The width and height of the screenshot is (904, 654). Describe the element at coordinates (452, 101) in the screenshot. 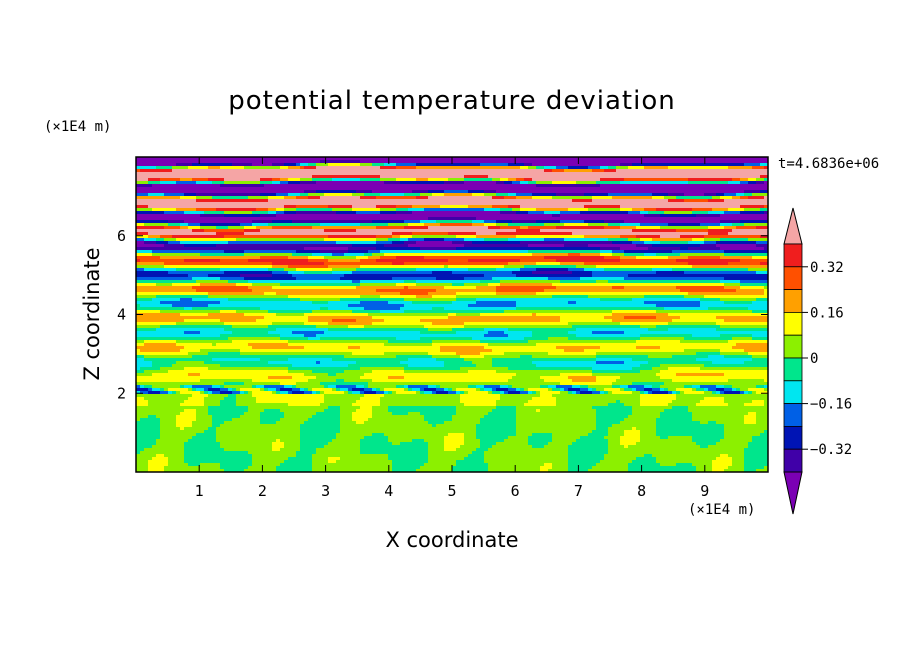

I see `chart-title: potential temperature deviation` at that location.